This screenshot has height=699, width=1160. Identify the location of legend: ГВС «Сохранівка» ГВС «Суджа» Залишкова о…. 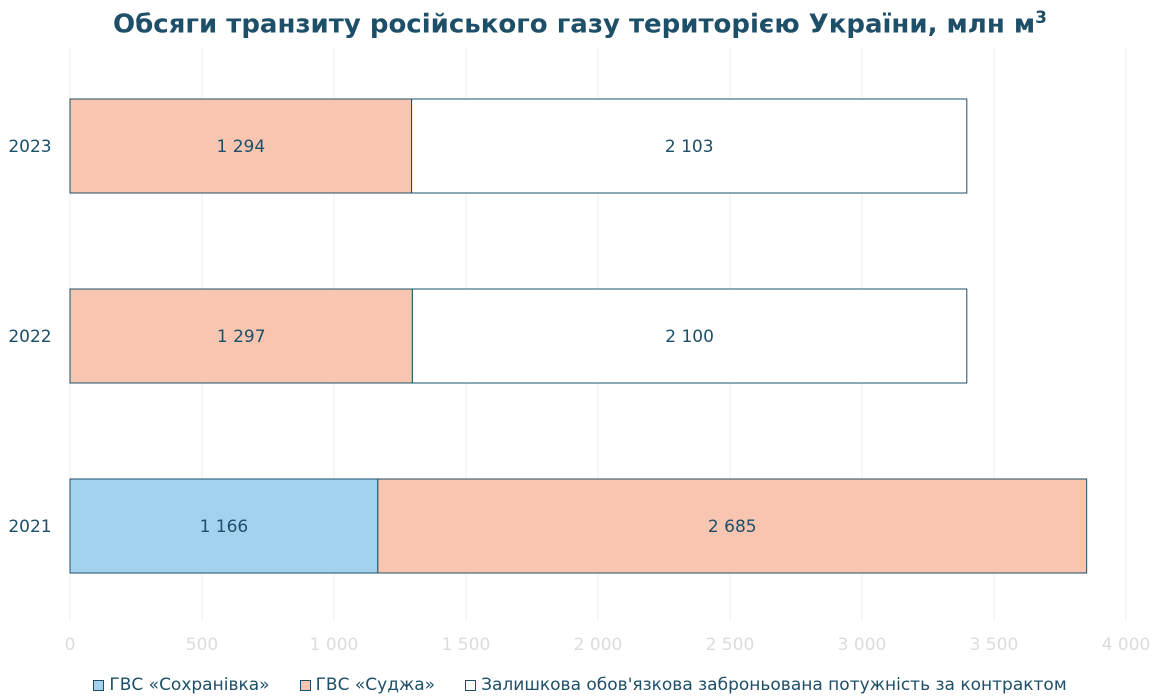
(580, 685).